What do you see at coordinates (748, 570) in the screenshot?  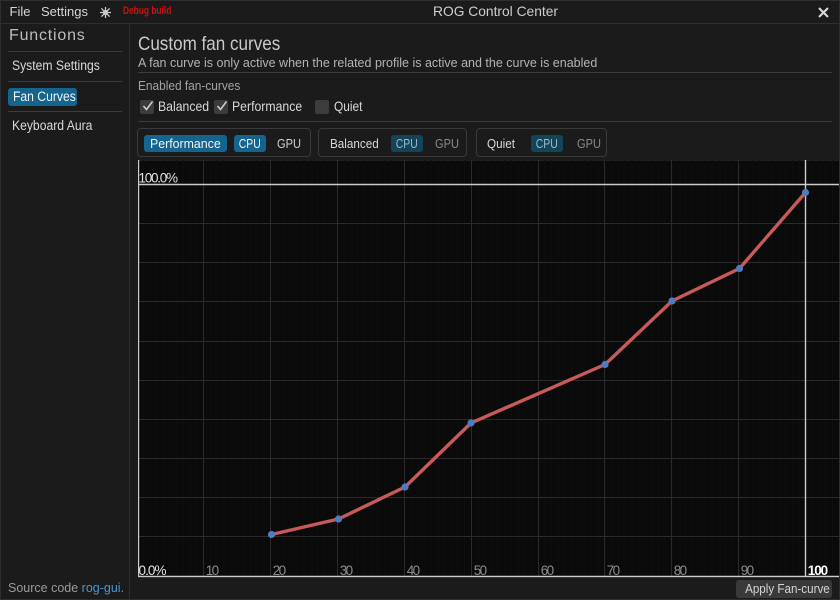 I see `svg-text: 90` at bounding box center [748, 570].